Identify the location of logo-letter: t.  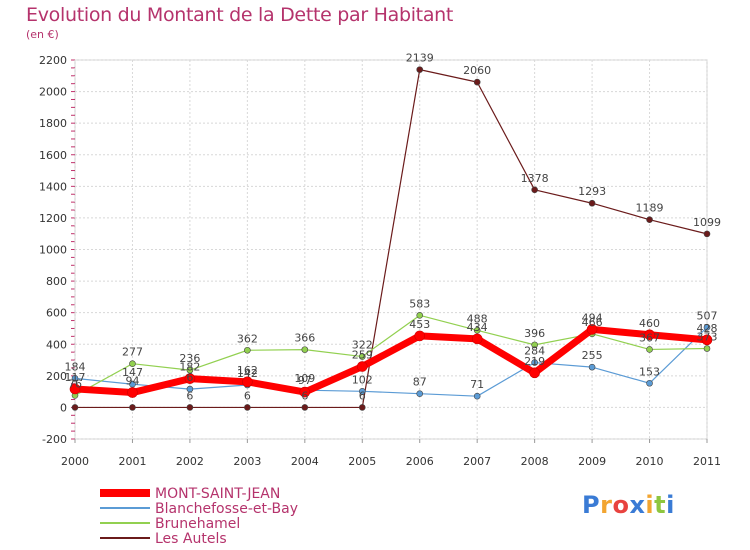
(660, 505).